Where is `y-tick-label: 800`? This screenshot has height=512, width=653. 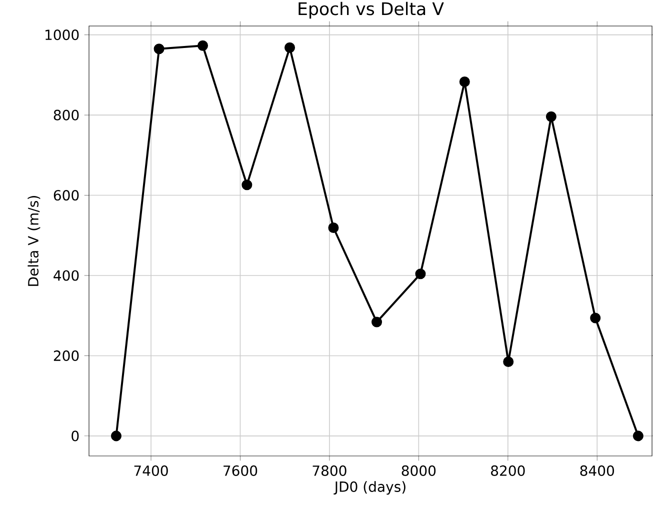 y-tick-label: 800 is located at coordinates (66, 115).